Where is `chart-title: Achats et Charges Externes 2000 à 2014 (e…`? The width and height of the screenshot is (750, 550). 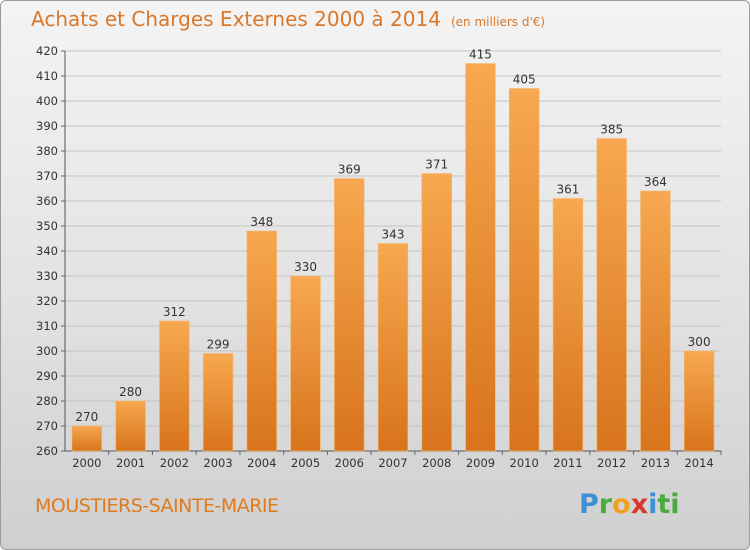
chart-title: Achats et Charges Externes 2000 à 2014 (e… is located at coordinates (288, 19).